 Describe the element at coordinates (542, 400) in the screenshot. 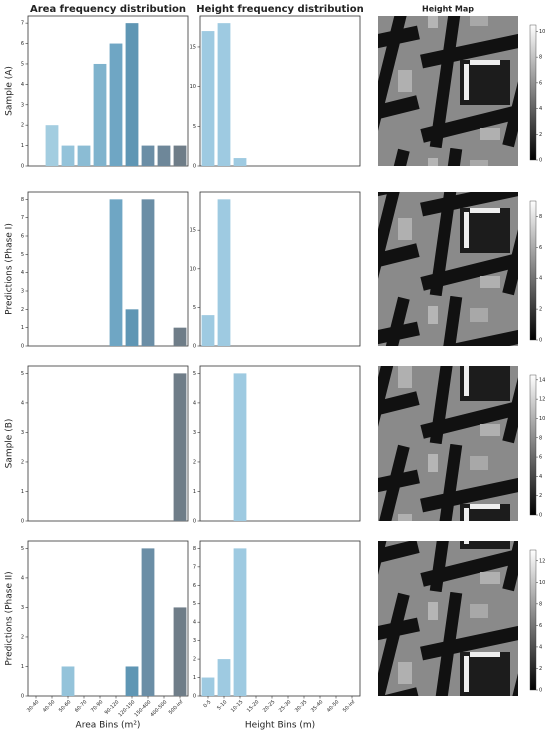

I see `colorbar-tick-label: 12` at that location.